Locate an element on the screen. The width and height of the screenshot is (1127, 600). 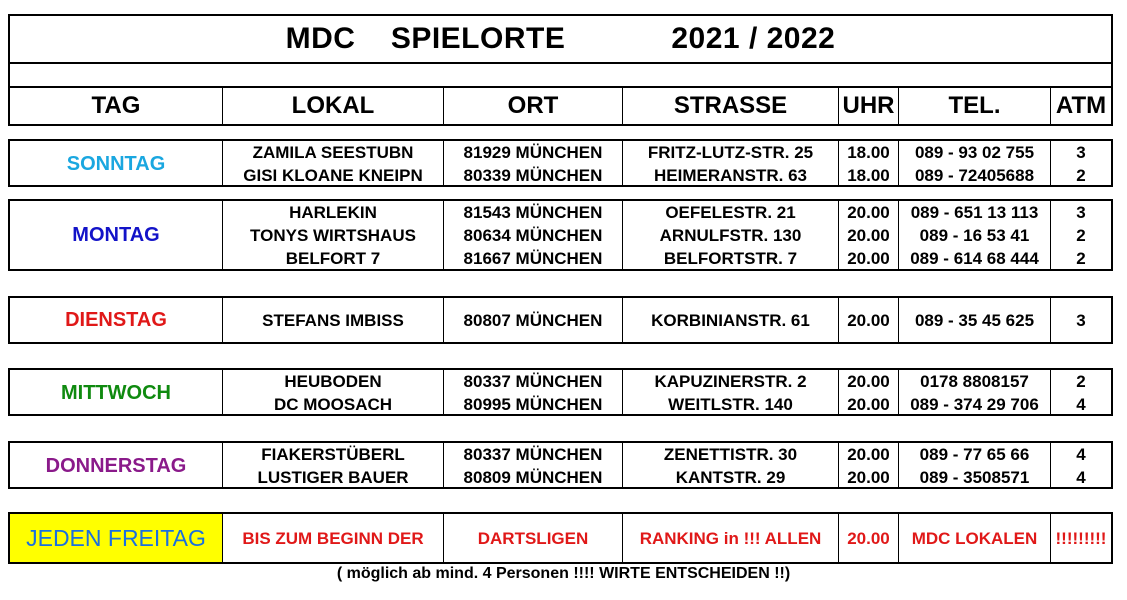
ort-value: 81667 MÜNCHEN is located at coordinates (533, 258).